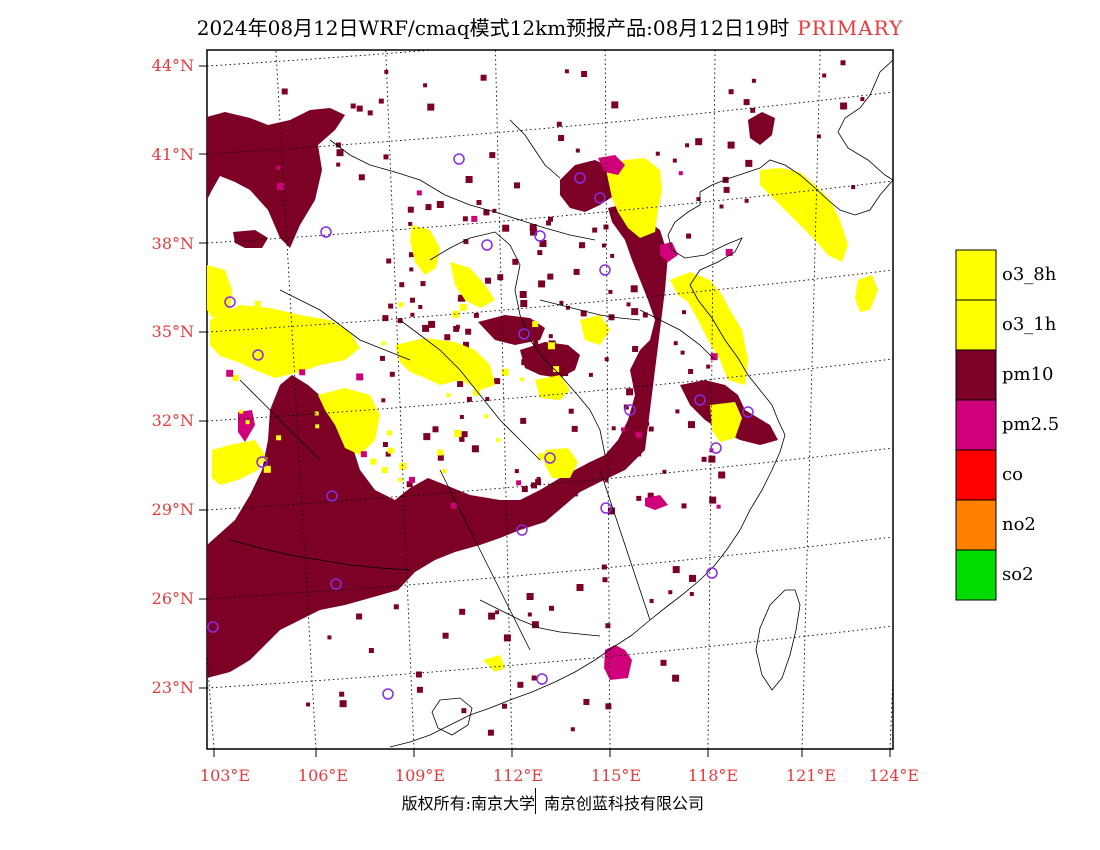 This screenshot has height=850, width=1100. What do you see at coordinates (616, 775) in the screenshot?
I see `lon-label-115: 115°E` at bounding box center [616, 775].